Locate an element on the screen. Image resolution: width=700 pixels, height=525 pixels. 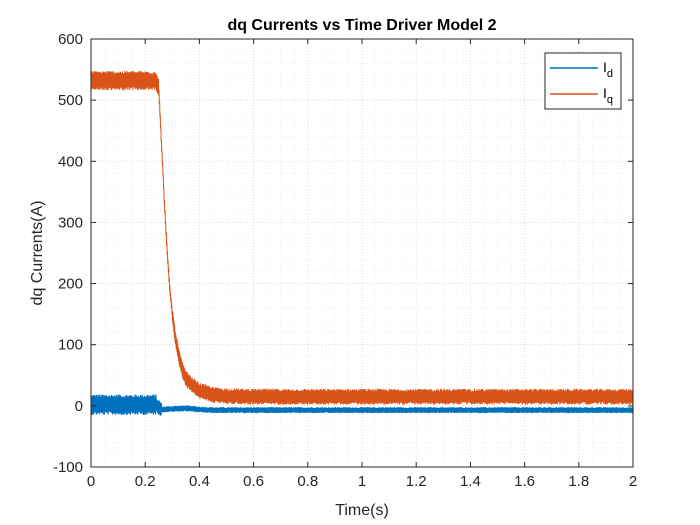
y-tick-label: 600 is located at coordinates (70, 39).